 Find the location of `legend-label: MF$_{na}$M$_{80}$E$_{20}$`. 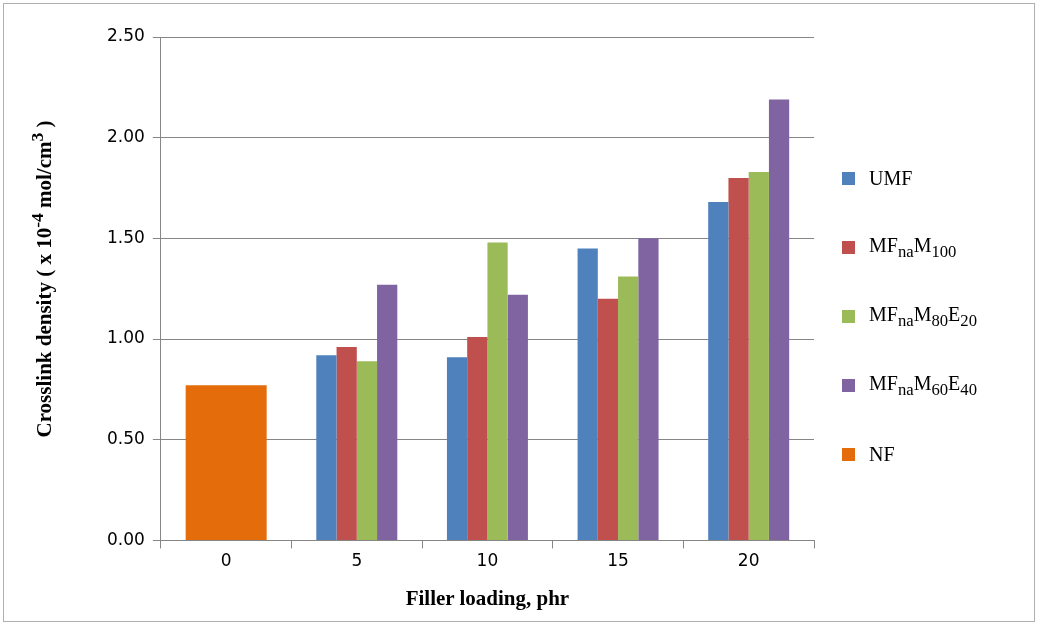

legend-label: MF$_{na}$M$_{80}$E$_{20}$ is located at coordinates (923, 316).